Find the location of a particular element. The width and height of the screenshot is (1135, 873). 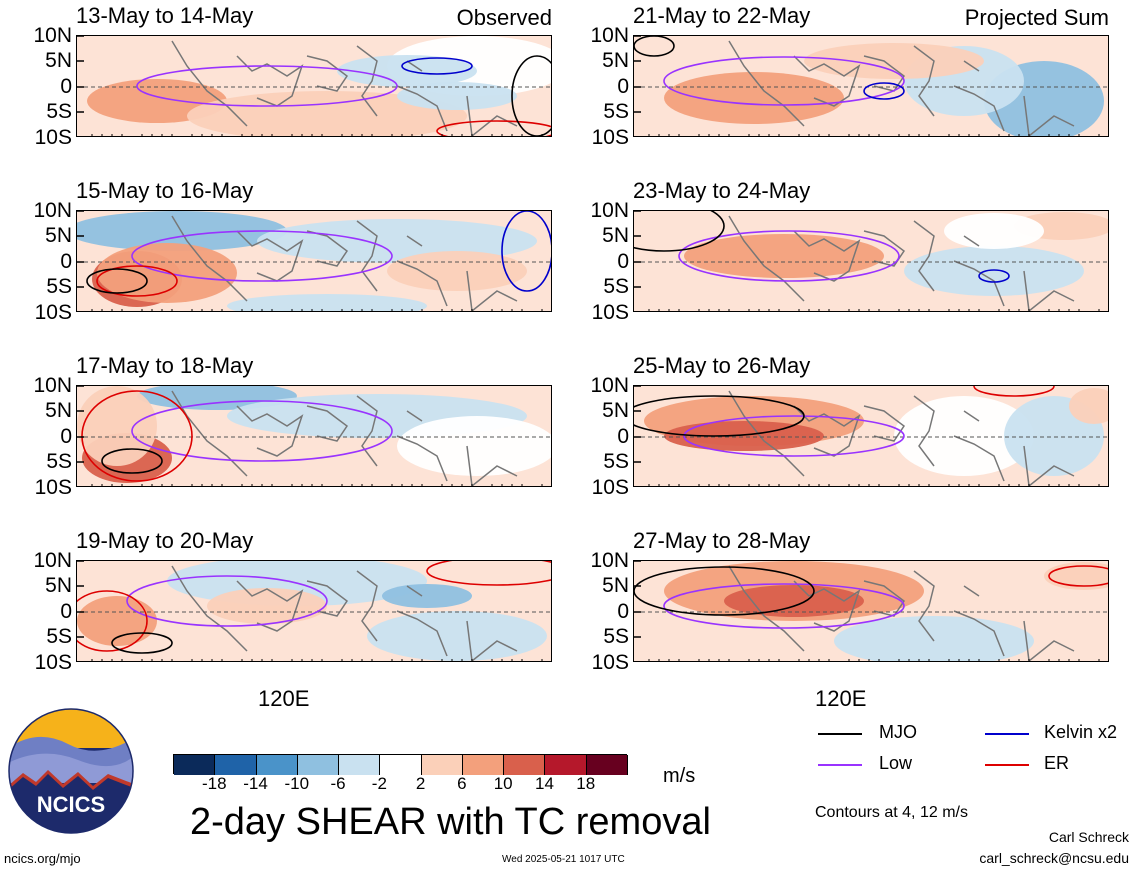

colorbar-tick-label: 18 is located at coordinates (586, 783).